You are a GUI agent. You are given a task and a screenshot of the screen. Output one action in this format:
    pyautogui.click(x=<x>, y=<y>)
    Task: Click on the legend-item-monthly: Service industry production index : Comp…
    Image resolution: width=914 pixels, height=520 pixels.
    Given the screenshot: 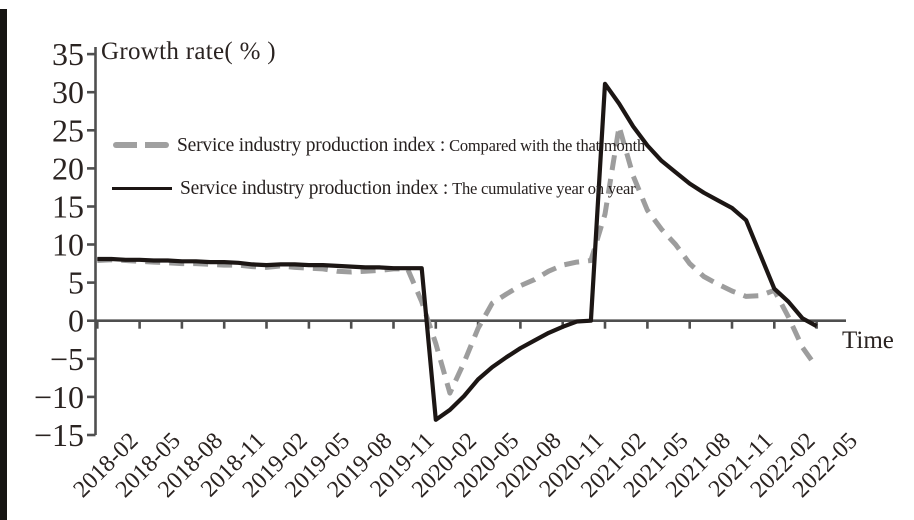 What is the action you would take?
    pyautogui.click(x=379, y=146)
    